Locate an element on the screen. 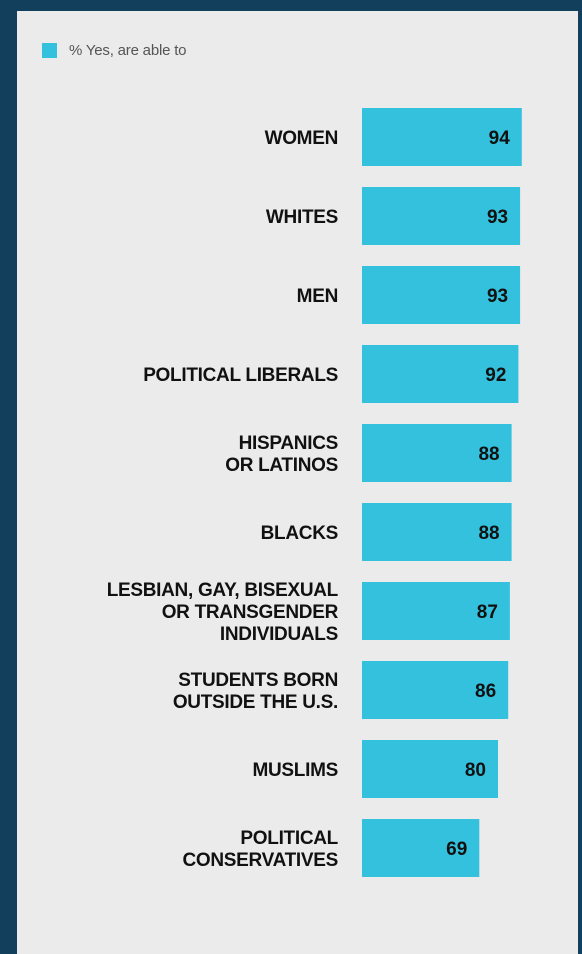 This screenshot has width=582, height=954. category-label-3-line-0: POLITICAL LIBERALS is located at coordinates (240, 375).